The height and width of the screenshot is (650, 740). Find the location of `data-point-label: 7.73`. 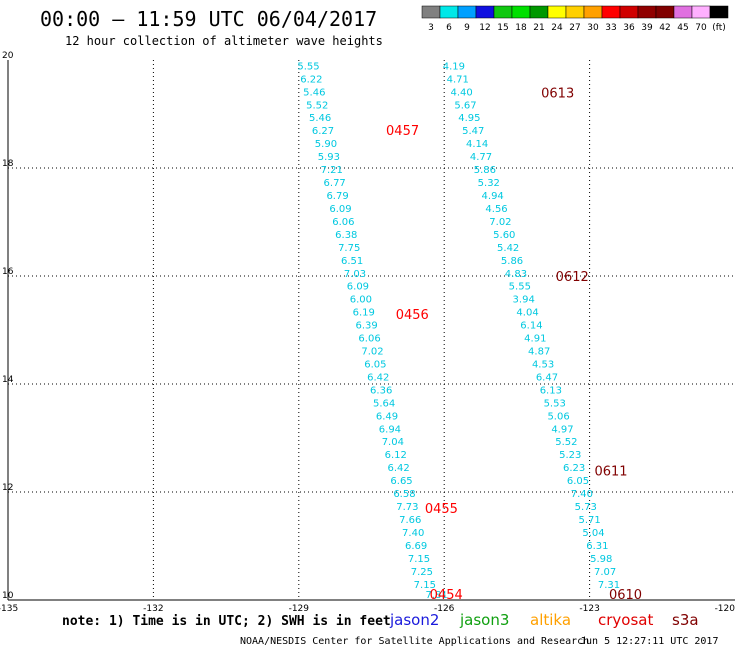

data-point-label: 7.73 is located at coordinates (407, 507).